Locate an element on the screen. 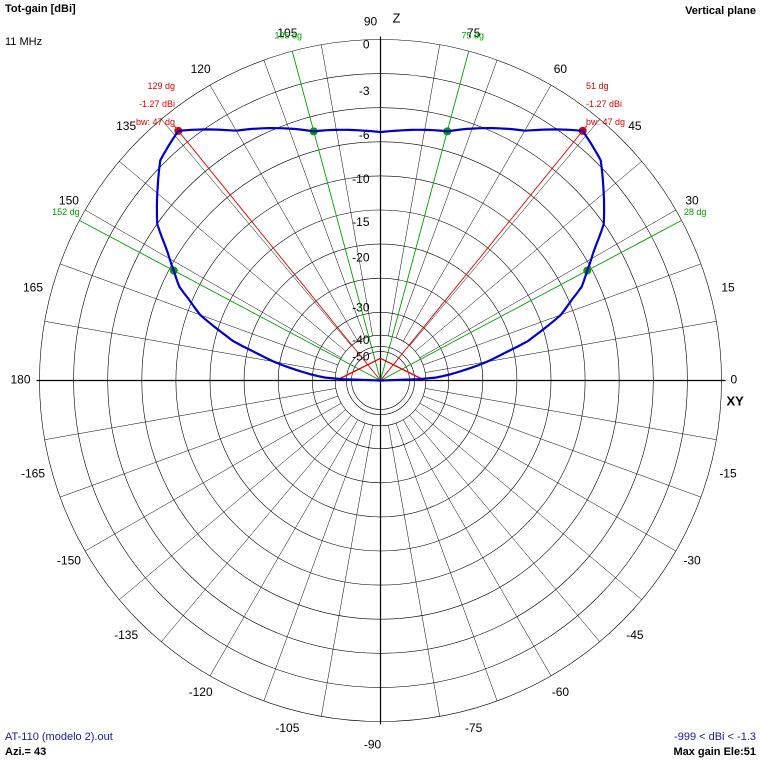 The width and height of the screenshot is (761, 761). radial-tick-label: -15 is located at coordinates (361, 222).